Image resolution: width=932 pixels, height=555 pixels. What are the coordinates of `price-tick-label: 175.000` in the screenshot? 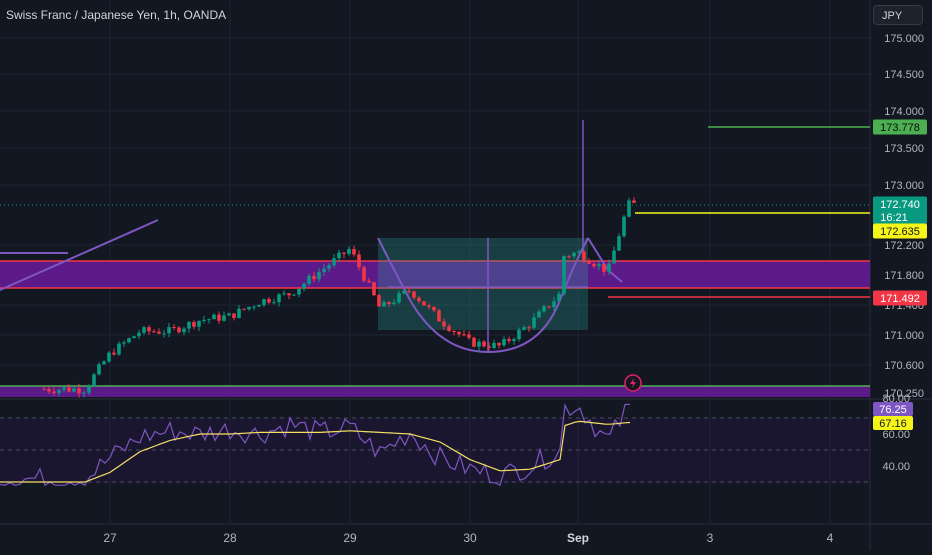 It's located at (904, 39).